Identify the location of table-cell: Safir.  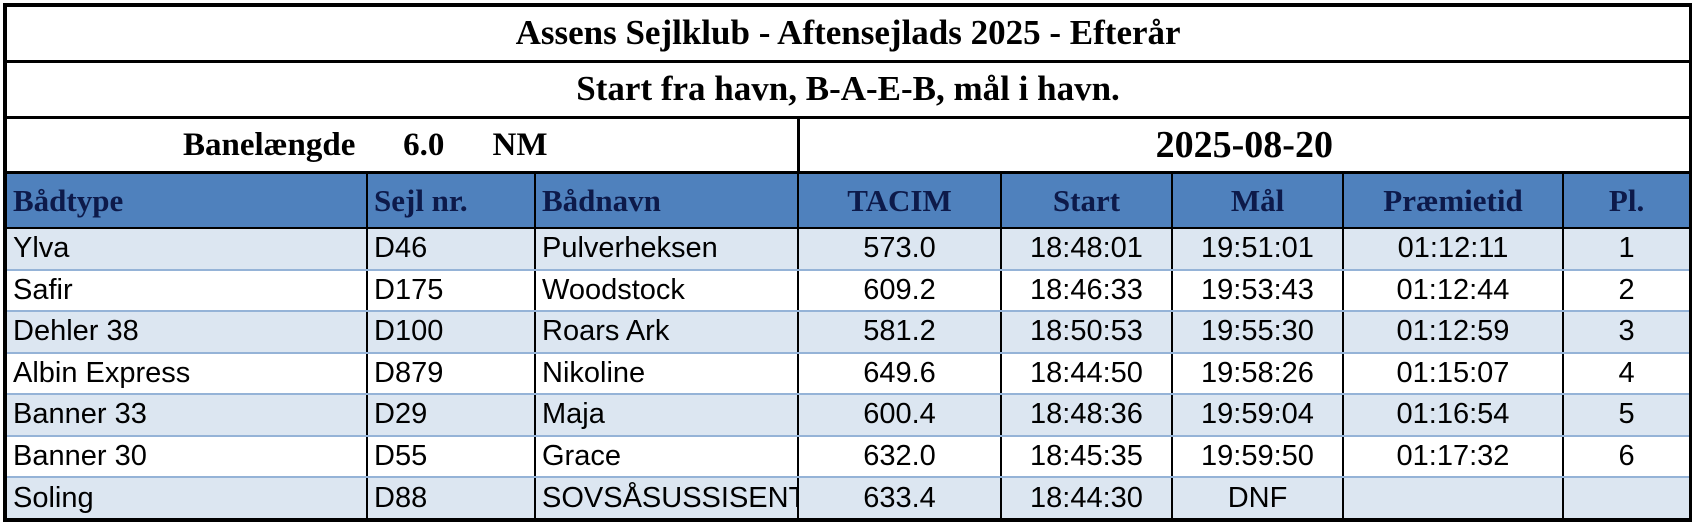
(186, 291).